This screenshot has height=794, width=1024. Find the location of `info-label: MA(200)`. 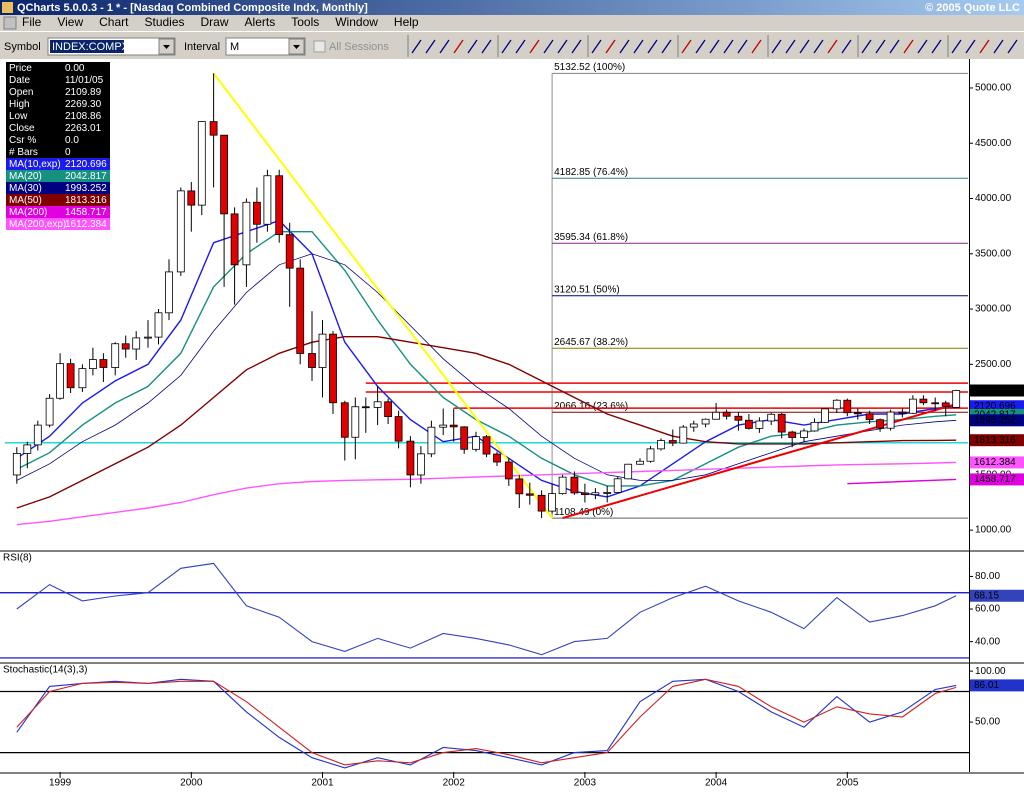

info-label: MA(200) is located at coordinates (28, 212).